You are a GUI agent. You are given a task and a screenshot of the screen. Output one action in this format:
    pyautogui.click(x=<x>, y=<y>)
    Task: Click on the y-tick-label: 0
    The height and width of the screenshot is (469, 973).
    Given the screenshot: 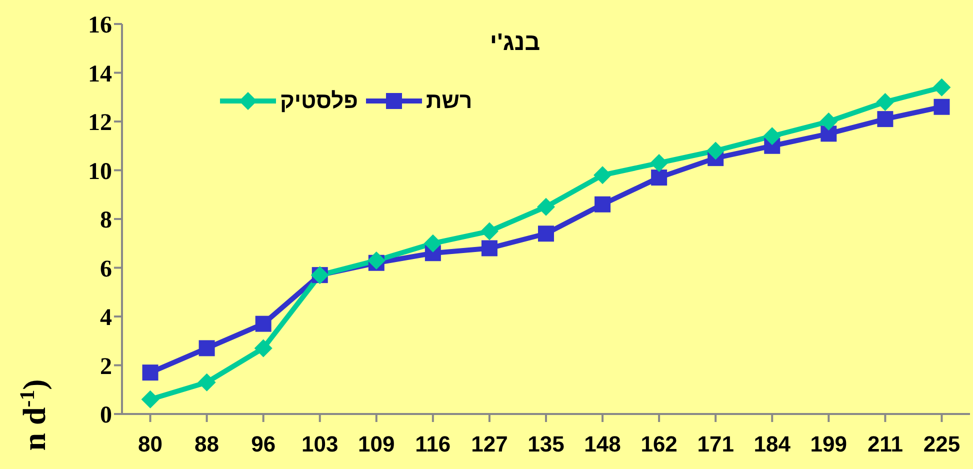 What is the action you would take?
    pyautogui.click(x=106, y=415)
    